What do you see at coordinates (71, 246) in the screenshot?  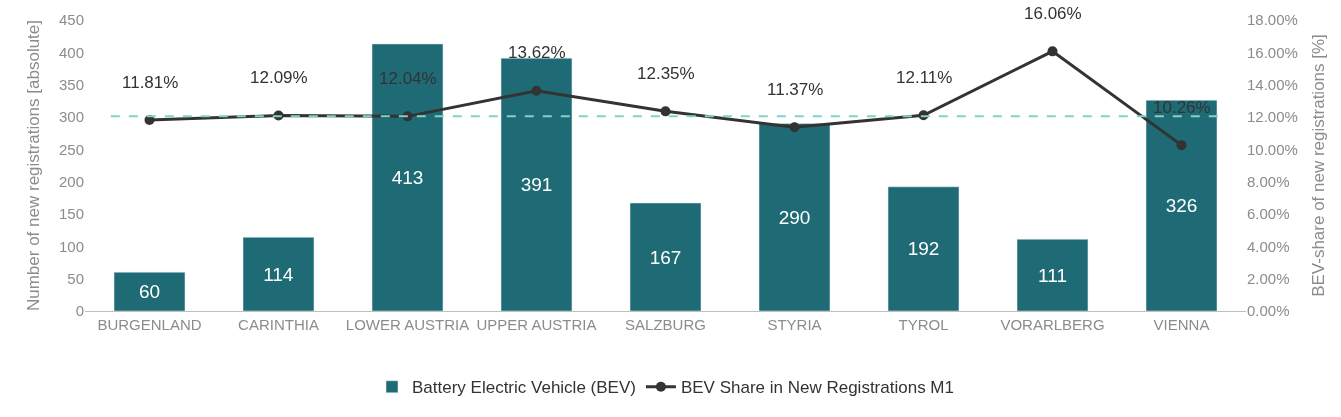 I see `y-tick-label: 100` at bounding box center [71, 246].